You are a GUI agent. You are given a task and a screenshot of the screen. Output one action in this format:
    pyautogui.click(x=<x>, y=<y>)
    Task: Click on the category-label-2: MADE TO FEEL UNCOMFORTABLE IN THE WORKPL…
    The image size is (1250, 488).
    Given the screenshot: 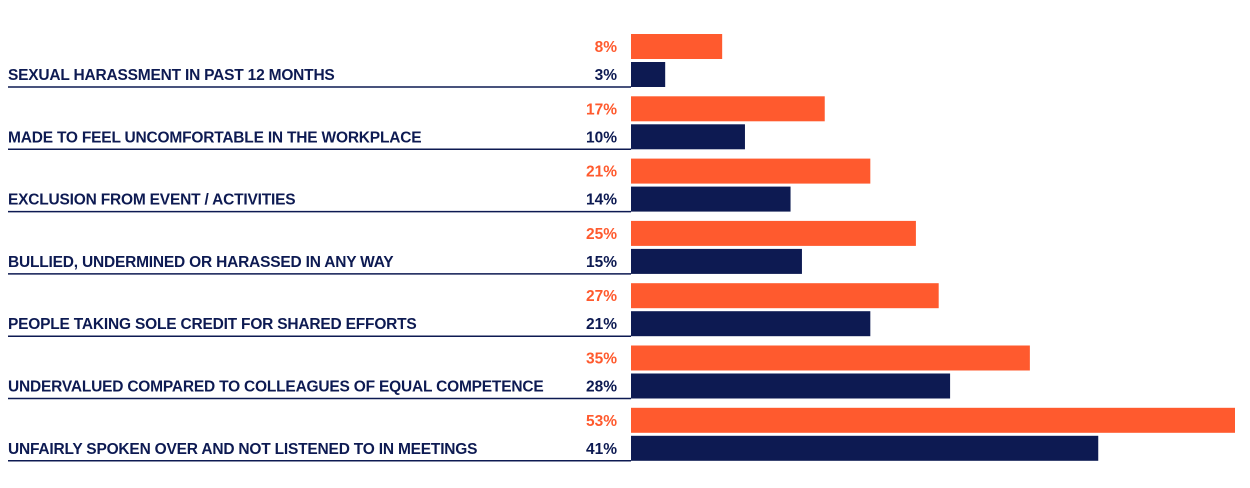 What is the action you would take?
    pyautogui.click(x=214, y=137)
    